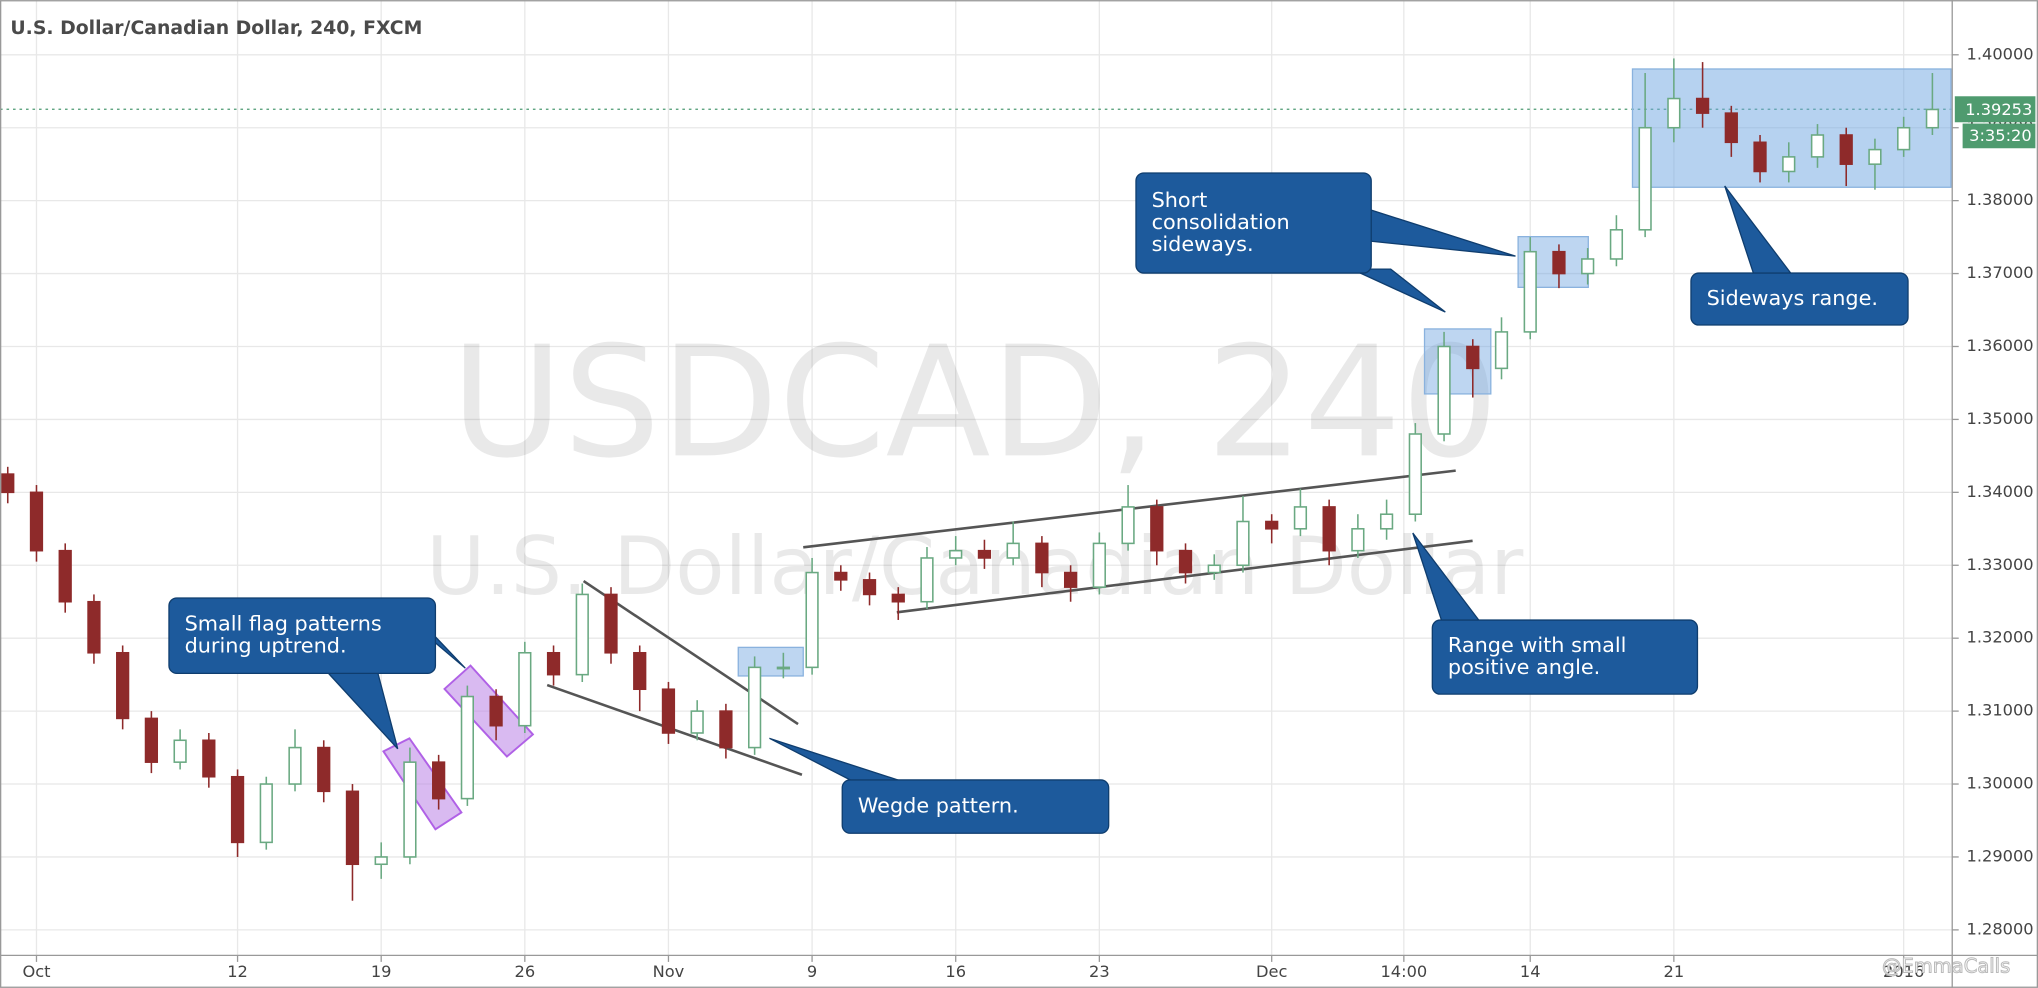 This screenshot has width=2038, height=988. What do you see at coordinates (1792, 298) in the screenshot?
I see `callout-text: Sideways range.` at bounding box center [1792, 298].